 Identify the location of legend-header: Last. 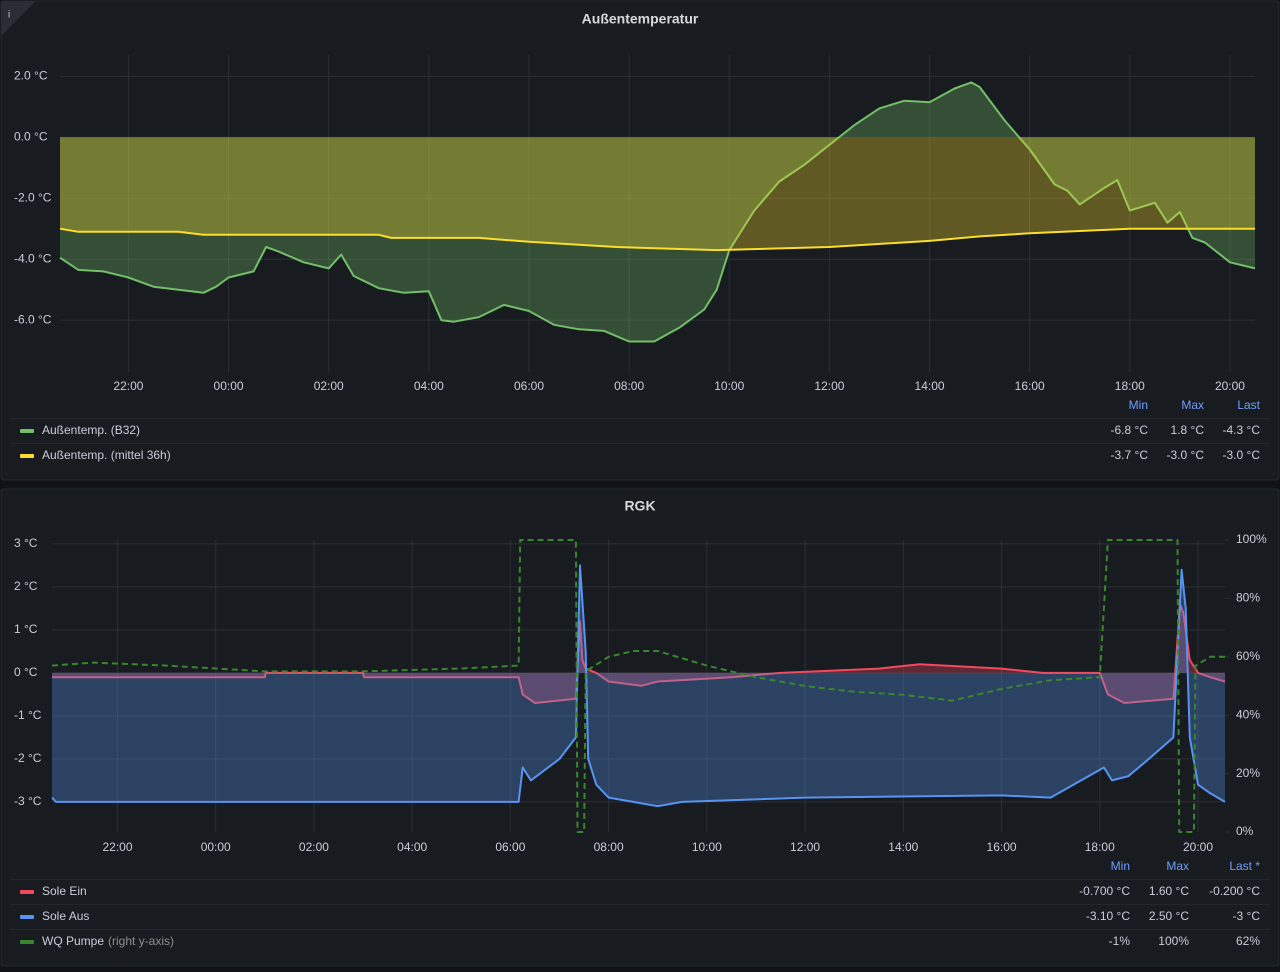
(1248, 405).